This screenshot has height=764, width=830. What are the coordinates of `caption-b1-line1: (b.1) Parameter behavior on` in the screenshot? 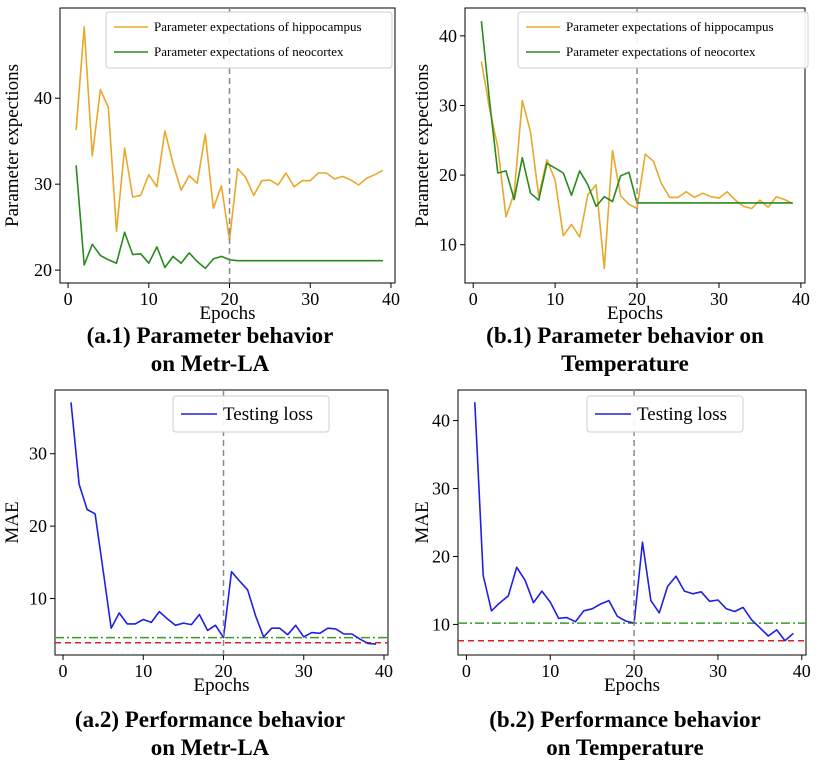 It's located at (625, 335).